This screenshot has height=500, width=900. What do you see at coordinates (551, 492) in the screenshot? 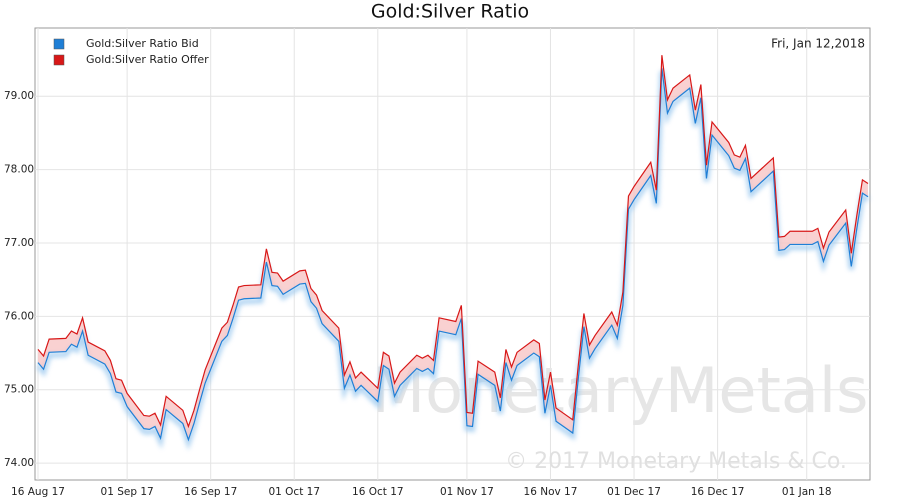
I see `x-tick-label: 16 Nov 17` at bounding box center [551, 492].